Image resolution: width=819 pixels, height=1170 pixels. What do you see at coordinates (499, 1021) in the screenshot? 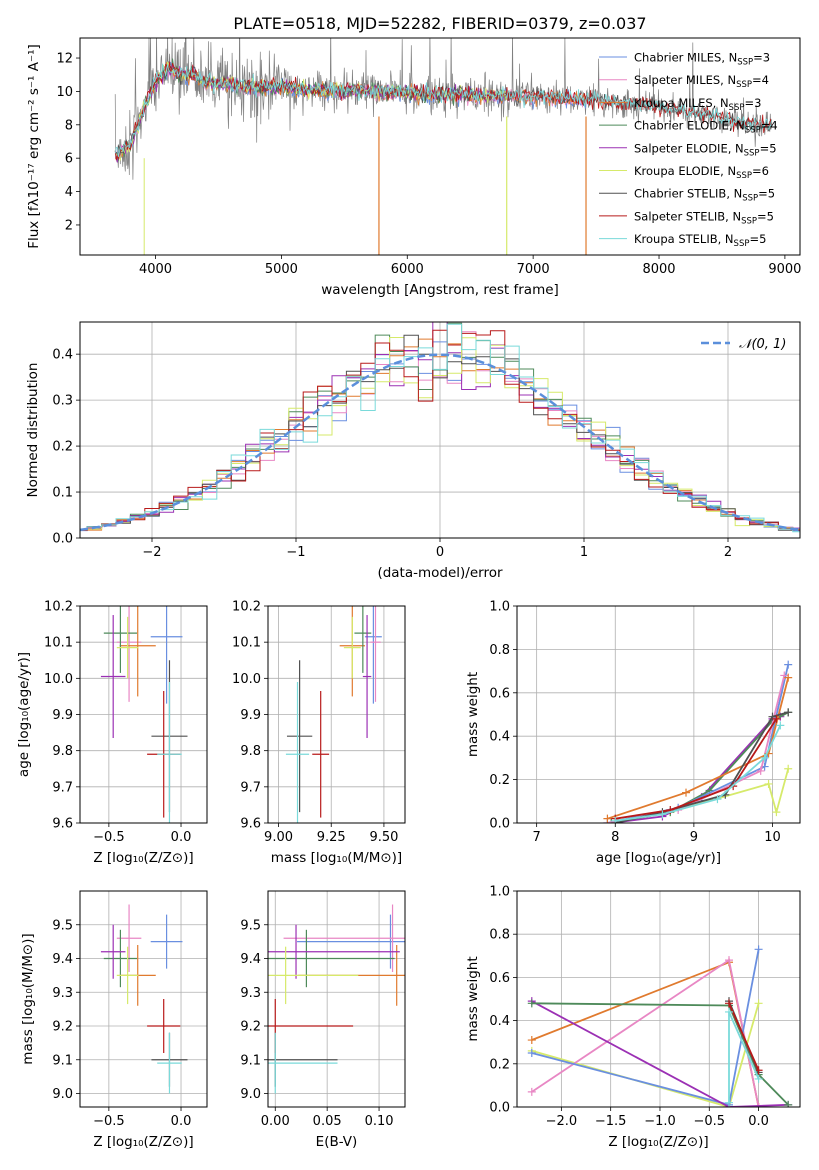
I see `y-tick-label: 0.4` at bounding box center [499, 1021].